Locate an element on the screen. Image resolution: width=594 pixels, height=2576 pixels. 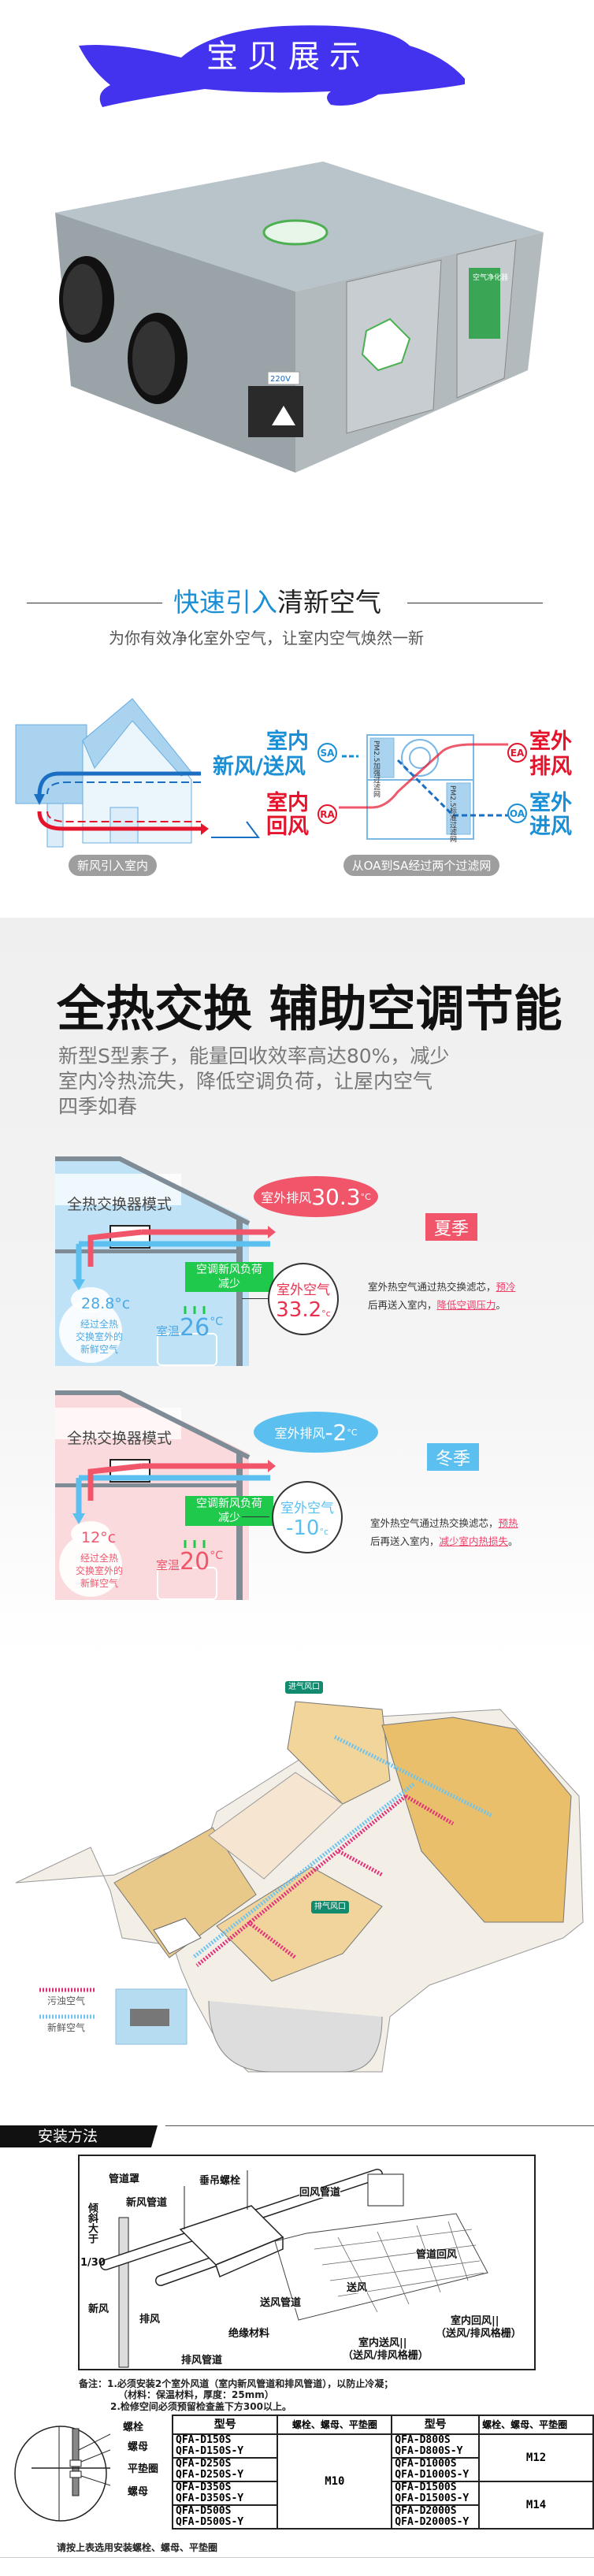
sa-label-bottom: 新风/送风 is located at coordinates (260, 767).